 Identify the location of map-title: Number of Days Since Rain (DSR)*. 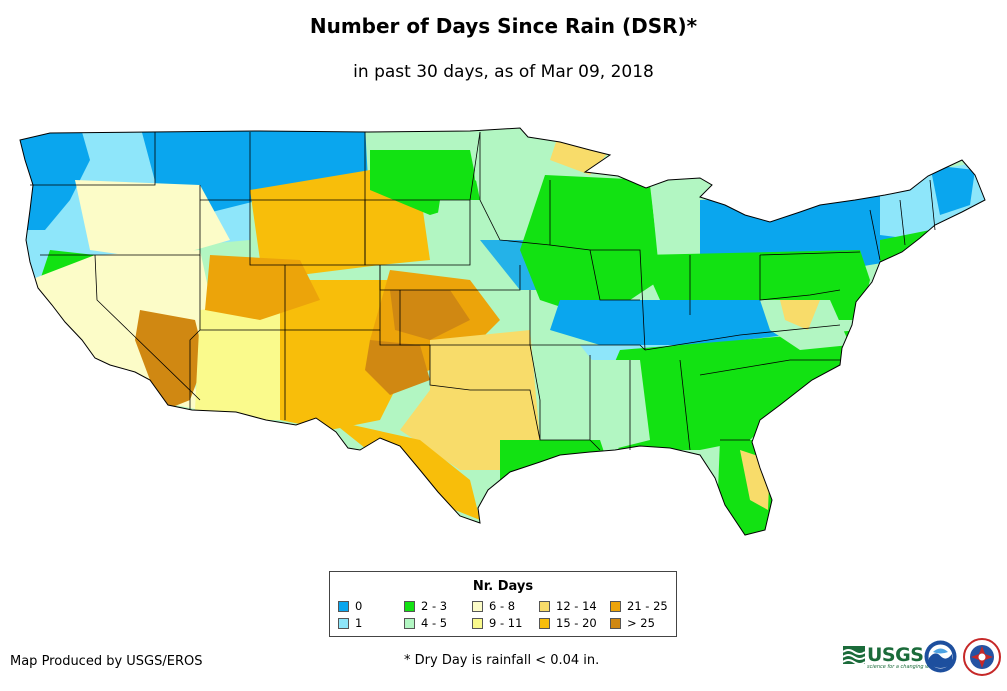
(503, 26).